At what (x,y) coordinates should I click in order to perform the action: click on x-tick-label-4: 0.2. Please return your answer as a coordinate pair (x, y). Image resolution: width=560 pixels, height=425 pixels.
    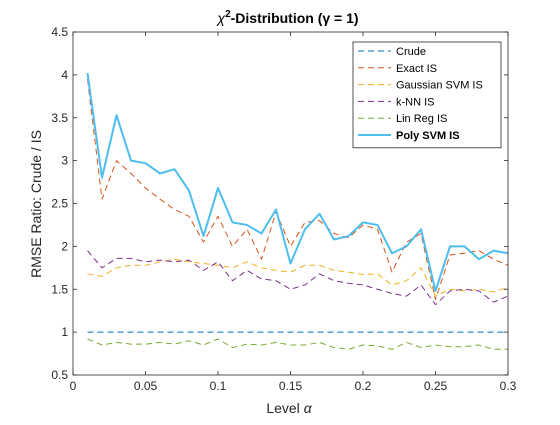
    Looking at the image, I should click on (363, 386).